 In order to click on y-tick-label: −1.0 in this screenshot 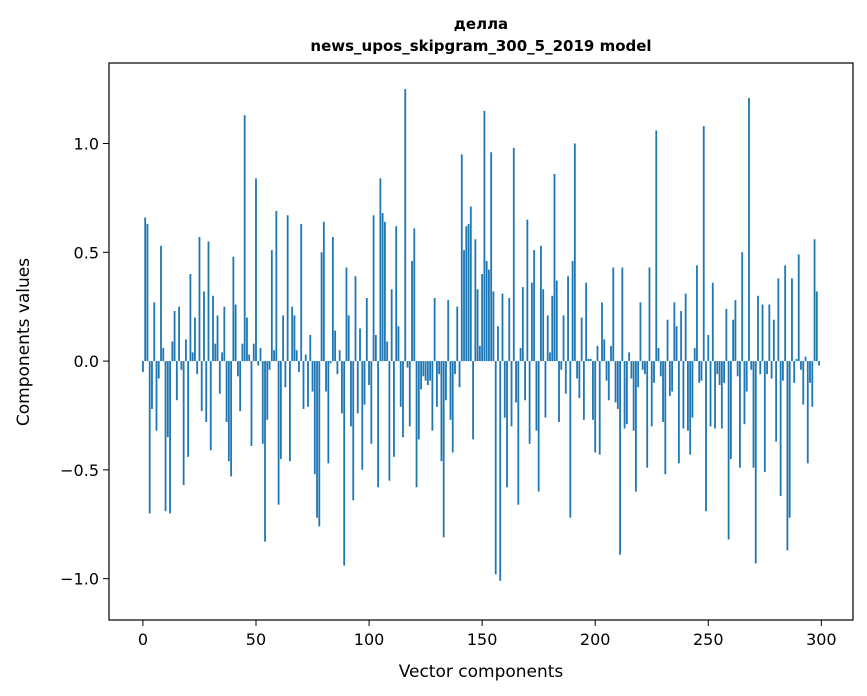, I will do `click(79, 579)`.